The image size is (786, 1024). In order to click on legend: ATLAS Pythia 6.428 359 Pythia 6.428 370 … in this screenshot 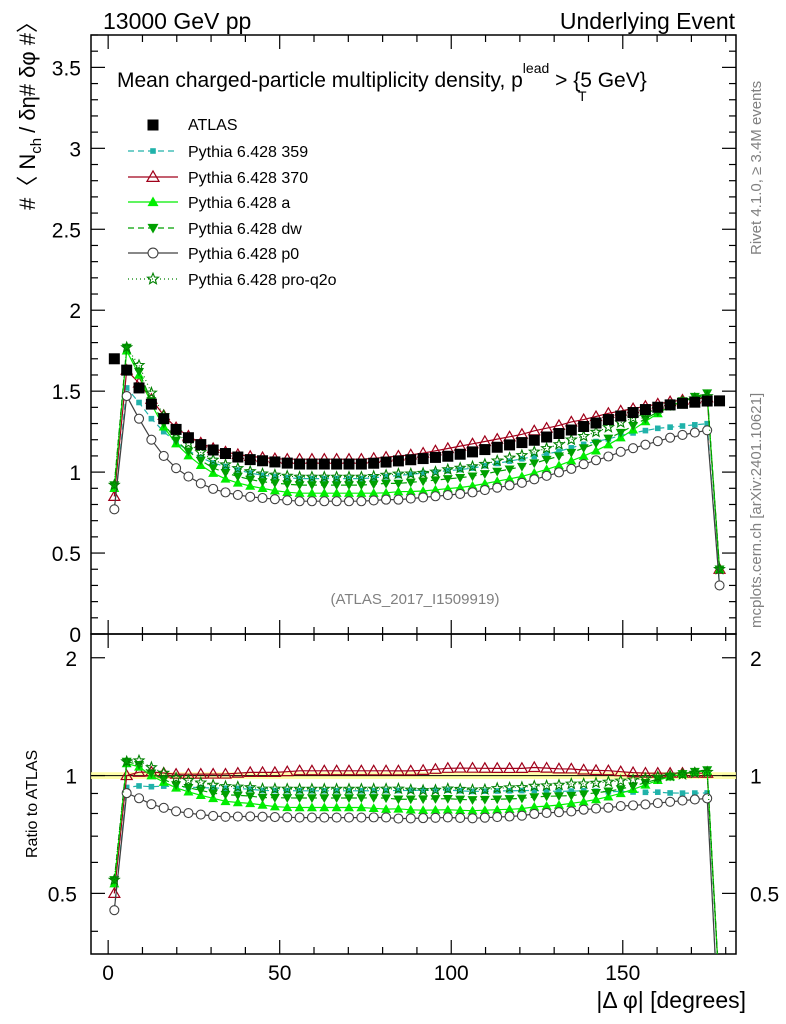, I will do `click(232, 203)`.